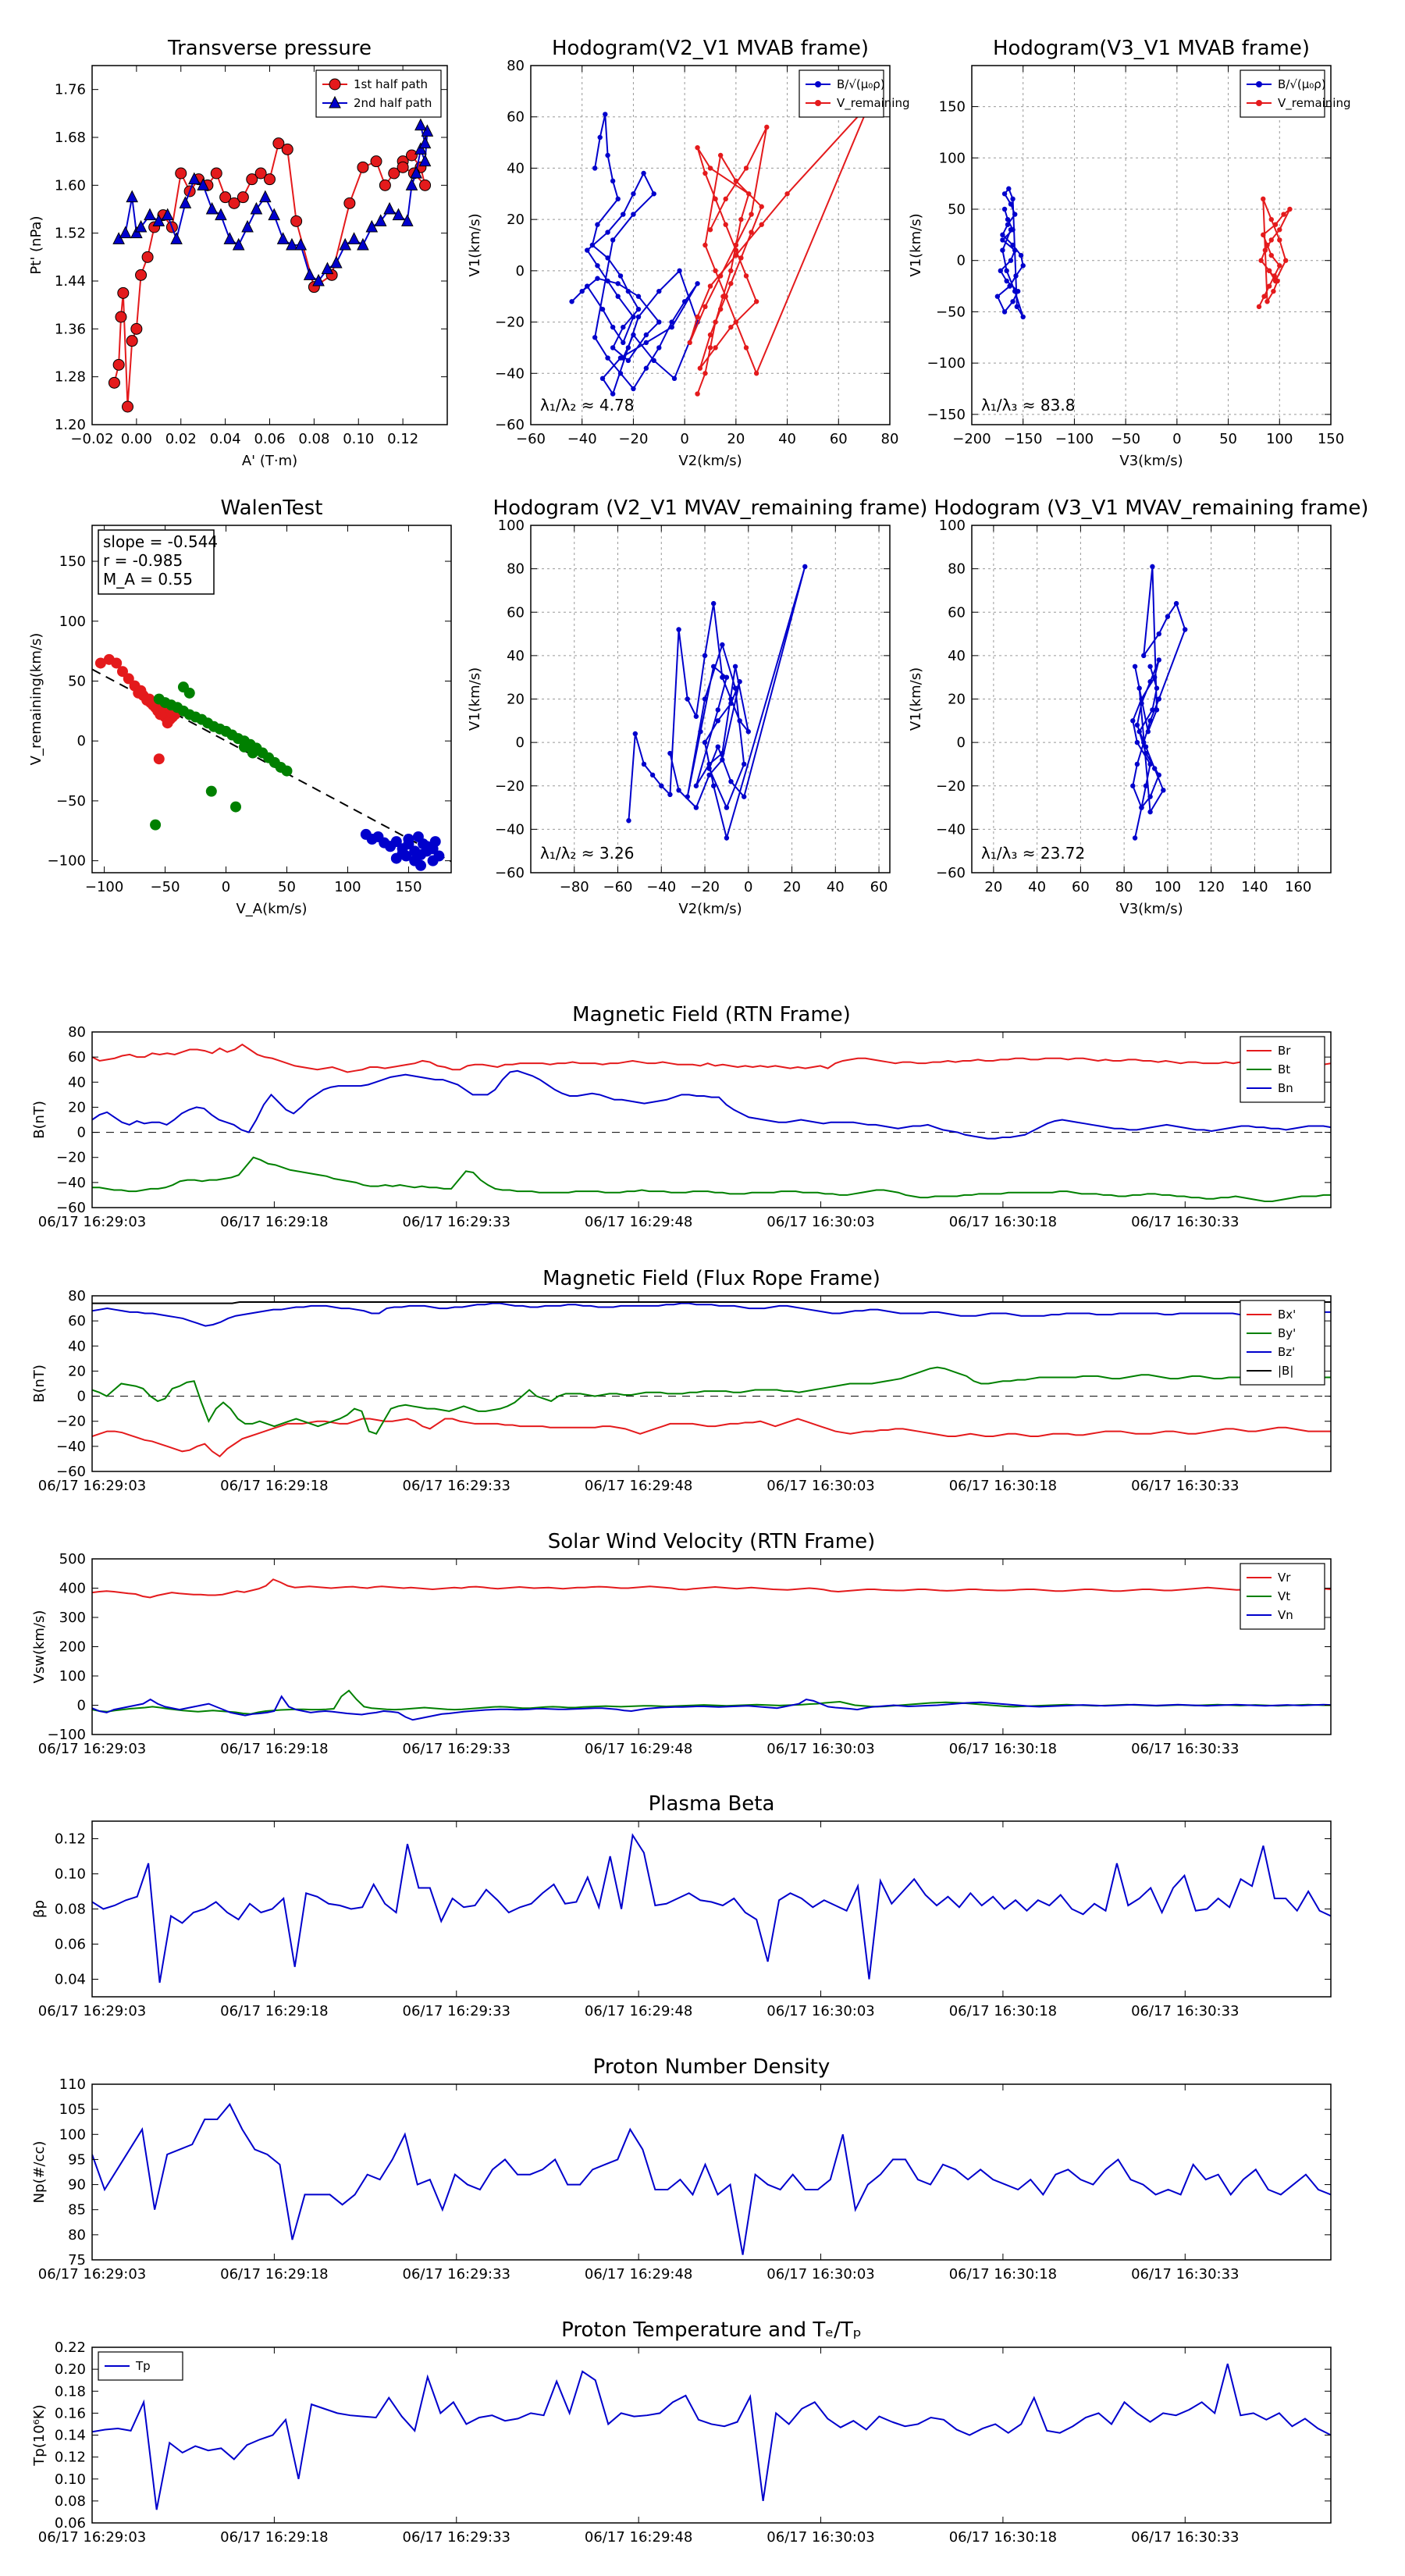 Image resolution: width=1405 pixels, height=2576 pixels. What do you see at coordinates (165, 887) in the screenshot?
I see `x-tick-label: −50` at bounding box center [165, 887].